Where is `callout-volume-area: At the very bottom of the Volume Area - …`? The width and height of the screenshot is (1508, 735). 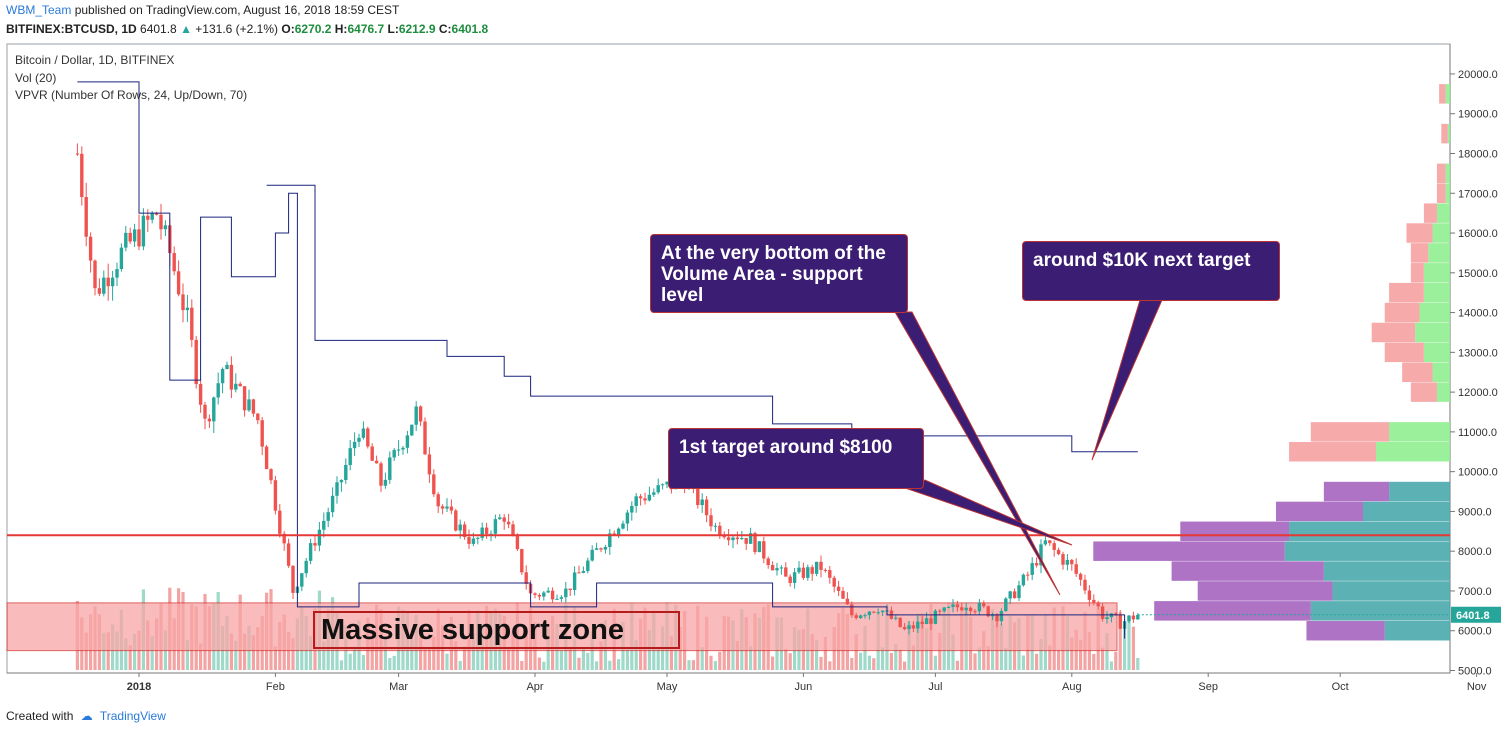
callout-volume-area: At the very bottom of the Volume Area - … is located at coordinates (779, 273).